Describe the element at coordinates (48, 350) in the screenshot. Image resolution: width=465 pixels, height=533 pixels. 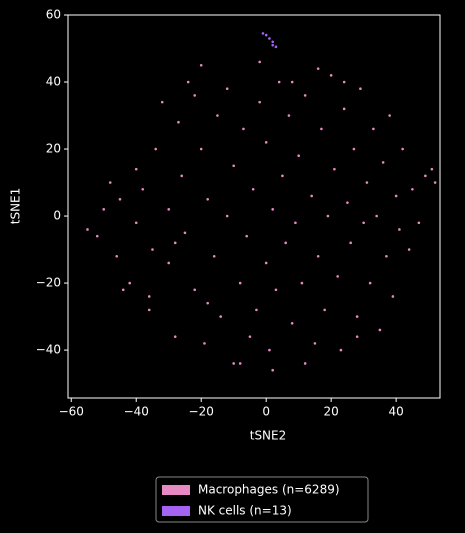
I see `y-tick-label: −40` at that location.